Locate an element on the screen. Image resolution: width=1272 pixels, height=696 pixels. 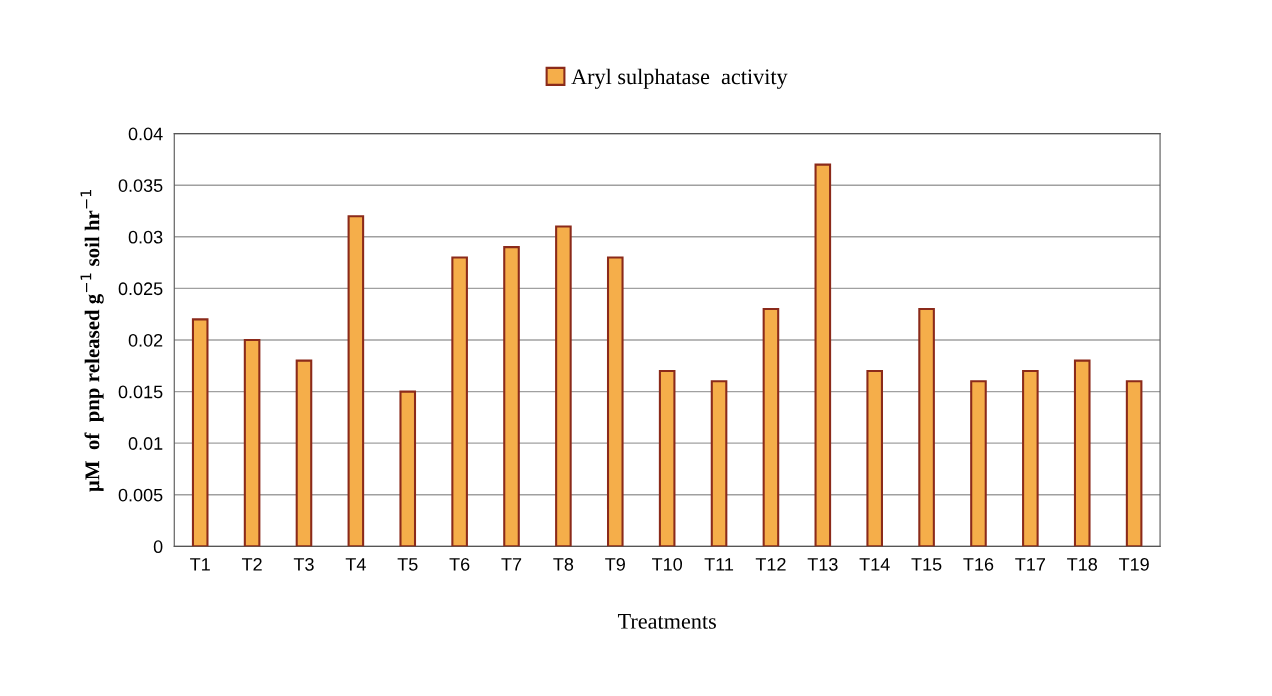
x-tick-label: T7 is located at coordinates (511, 564).